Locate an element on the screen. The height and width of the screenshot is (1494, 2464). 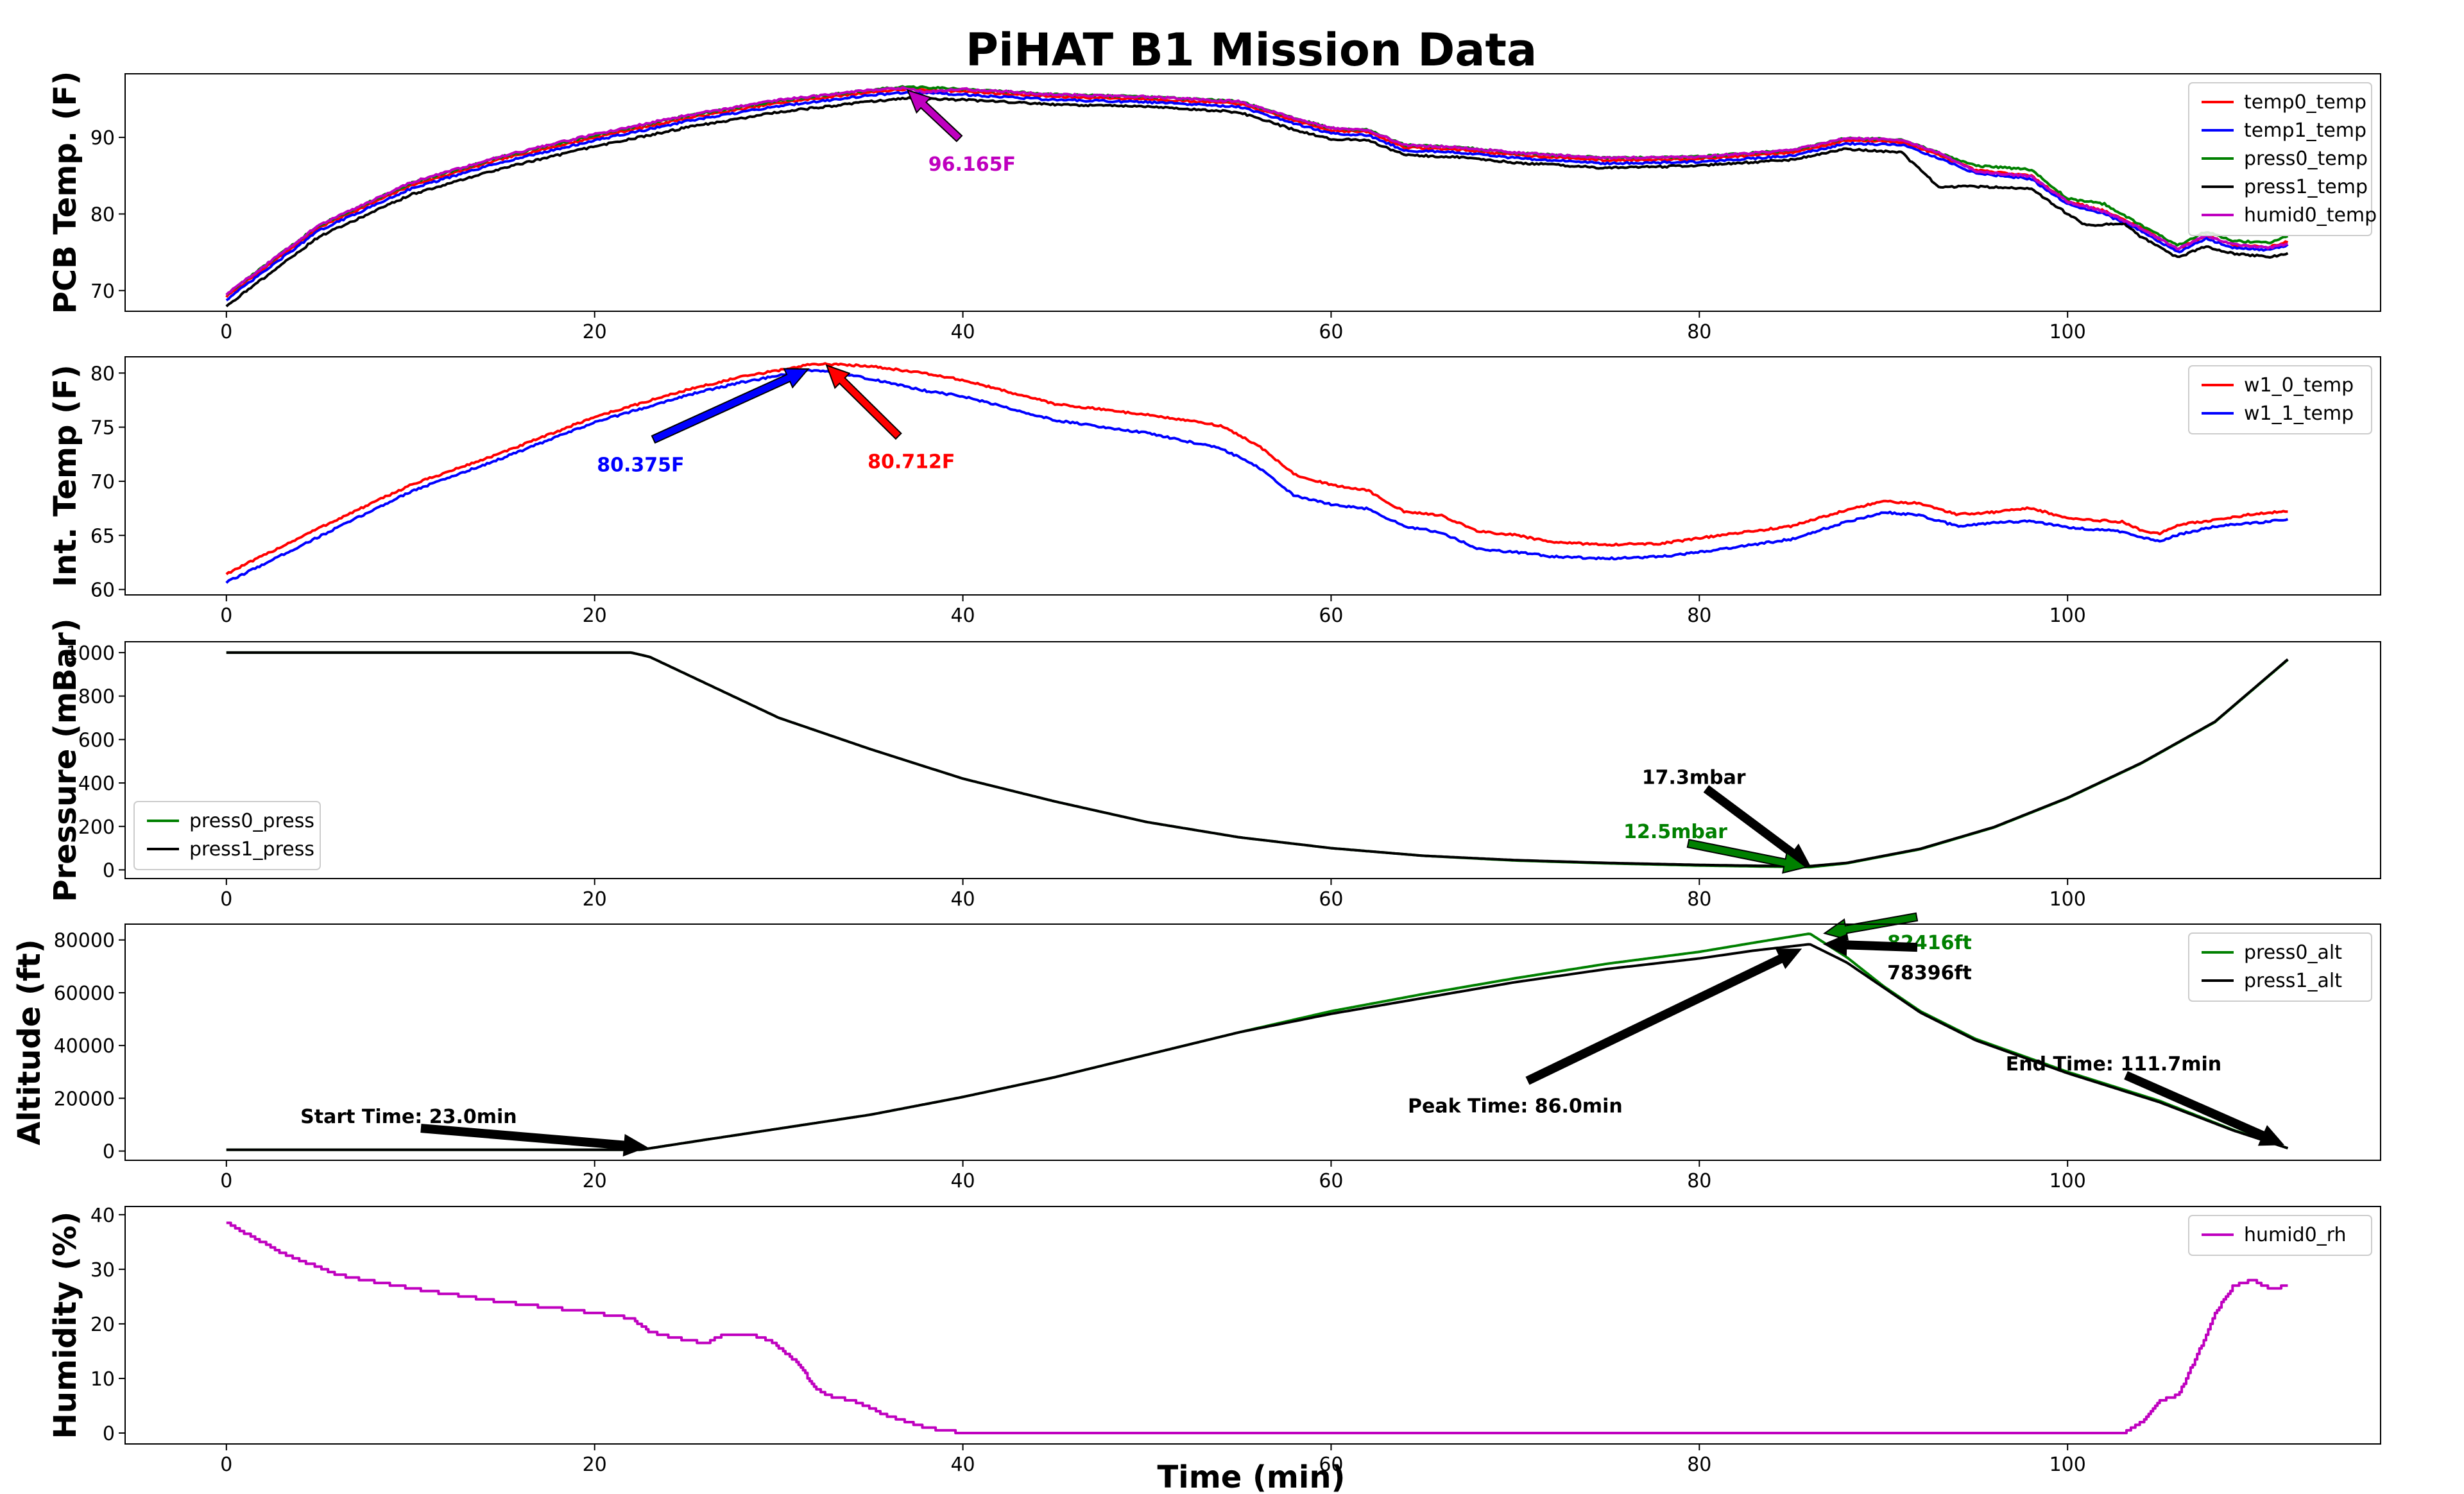
legend-entry: humid0_temp is located at coordinates (2311, 216).